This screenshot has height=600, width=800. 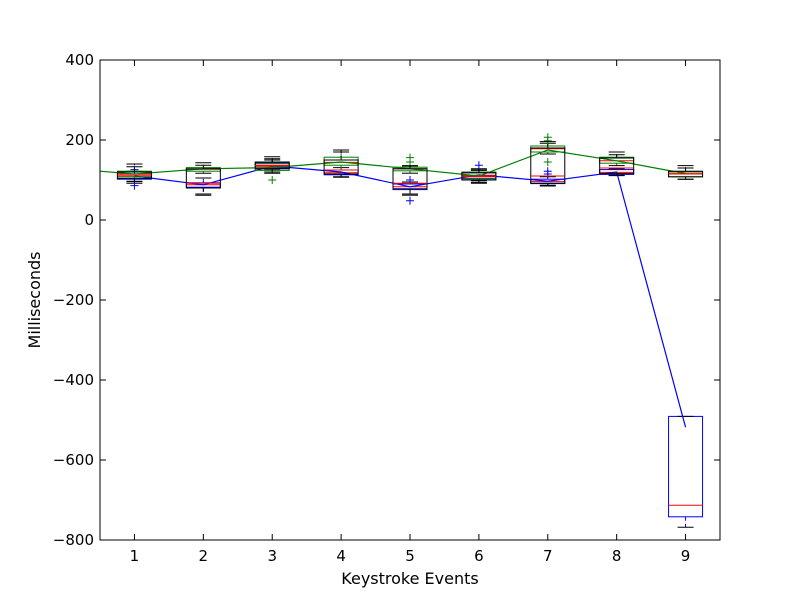 What do you see at coordinates (410, 556) in the screenshot?
I see `x-tick-label: 5` at bounding box center [410, 556].